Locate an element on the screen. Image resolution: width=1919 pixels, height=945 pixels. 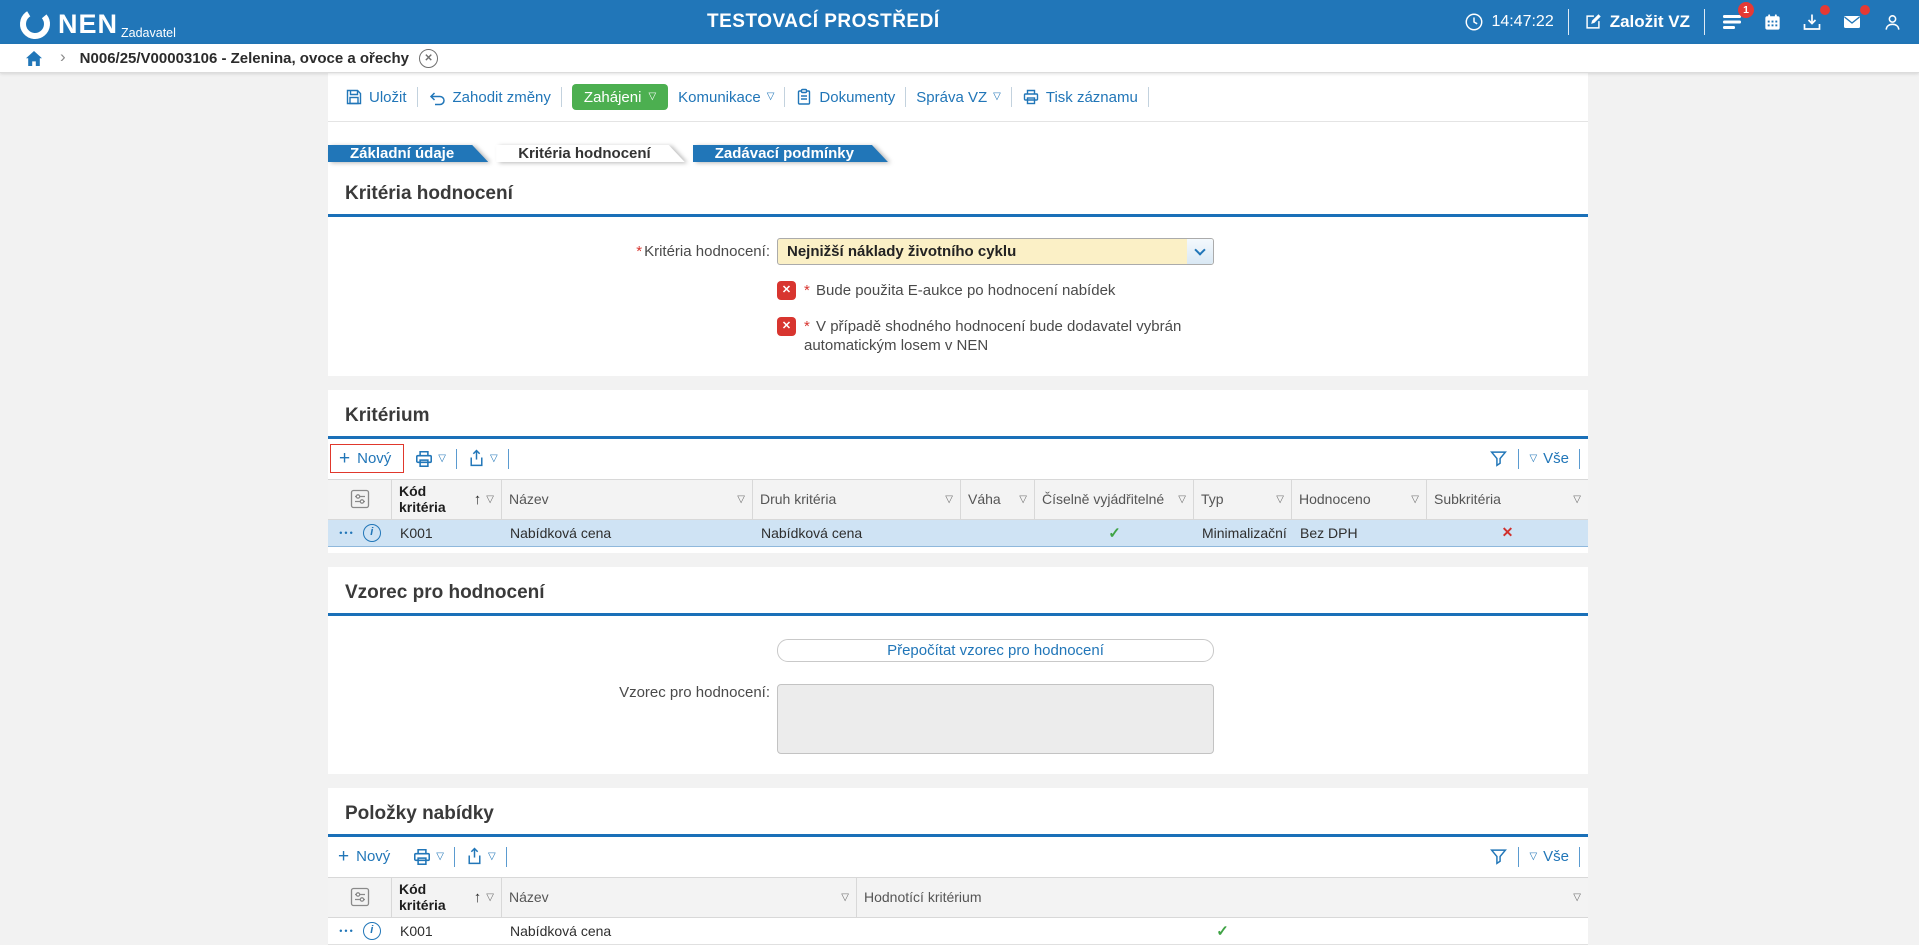
communication-dropdown-button: Komunikace ▽ is located at coordinates (726, 97).